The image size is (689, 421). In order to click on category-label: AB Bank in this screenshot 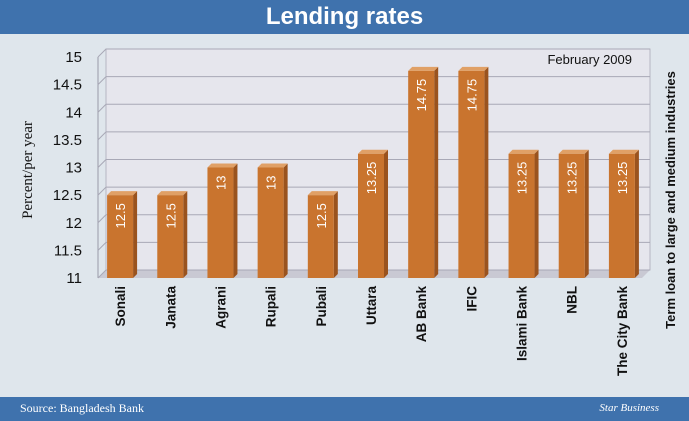, I will do `click(421, 314)`.